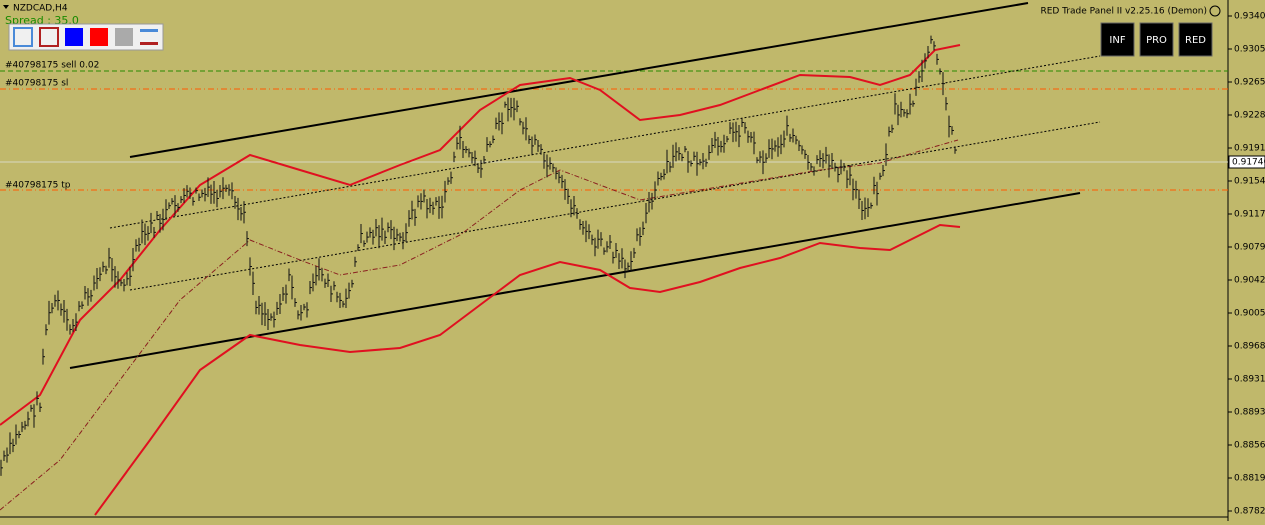 This screenshot has height=525, width=1265. Describe the element at coordinates (52, 66) in the screenshot. I see `order-label: #40798175 sell 0.02` at that location.